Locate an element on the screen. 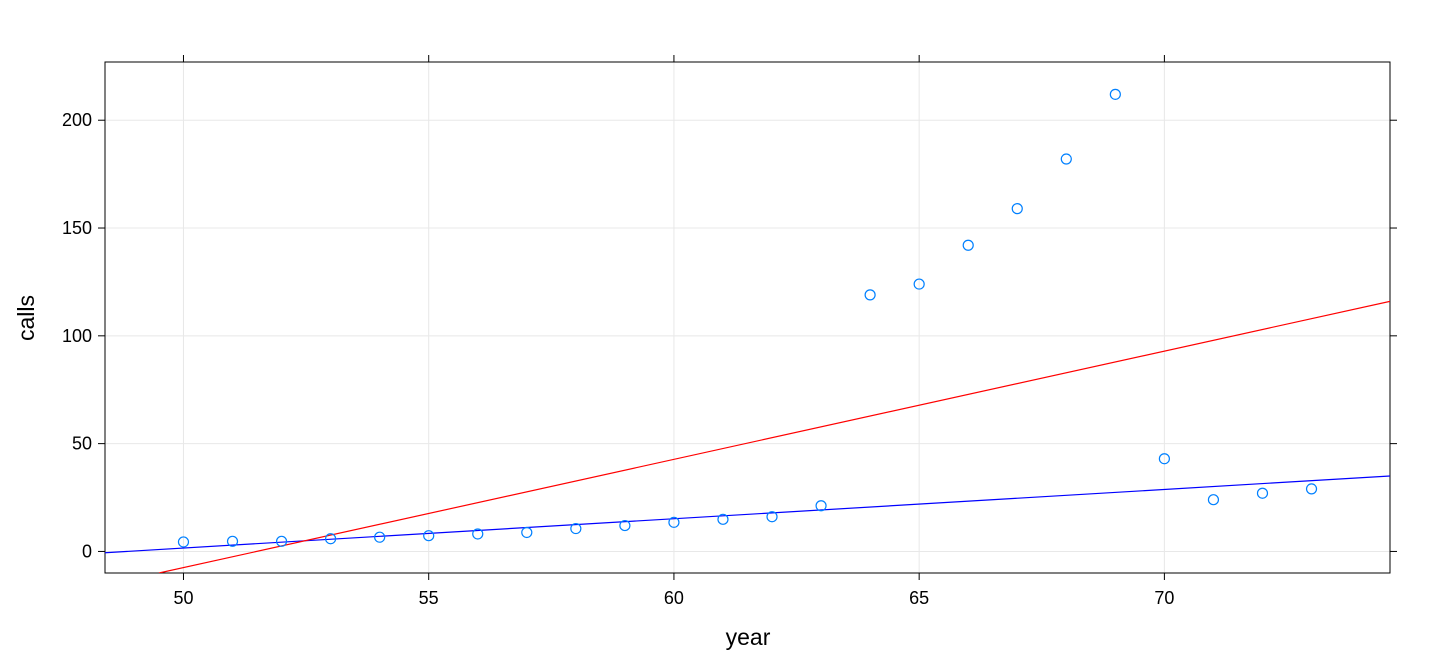 This screenshot has width=1440, height=672. x-tick-label: 60 is located at coordinates (674, 598).